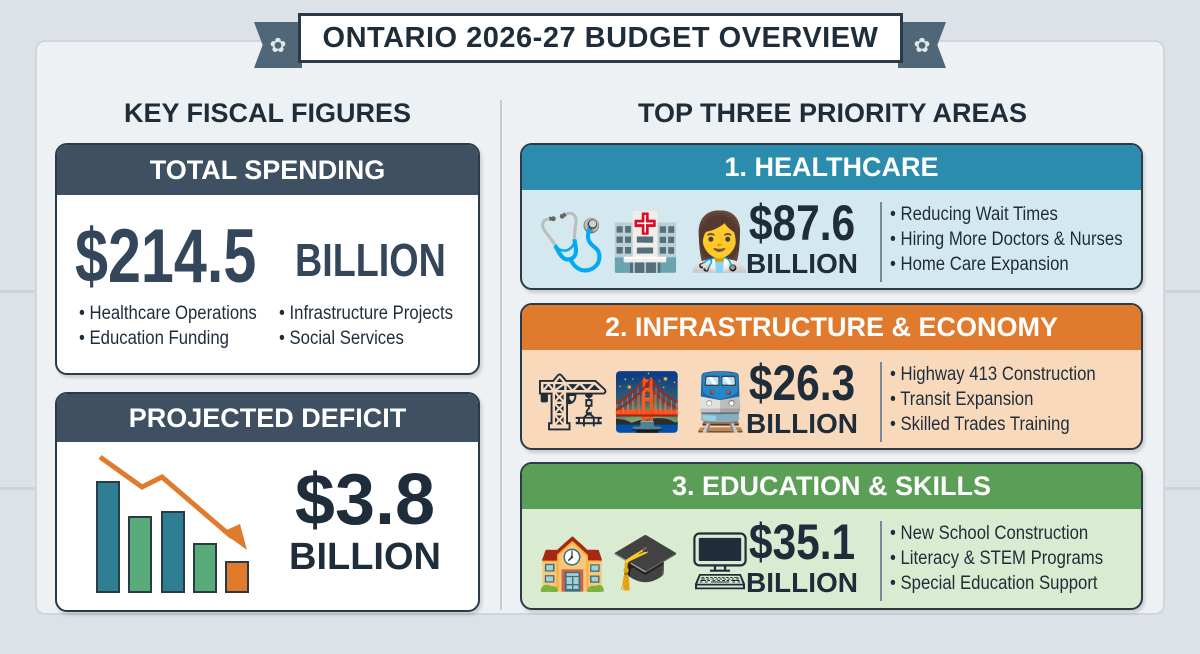 This screenshot has width=1200, height=654. I want to click on projected-deficit-card: PROJECTED DEFICIT $3.8 BILLION, so click(267, 502).